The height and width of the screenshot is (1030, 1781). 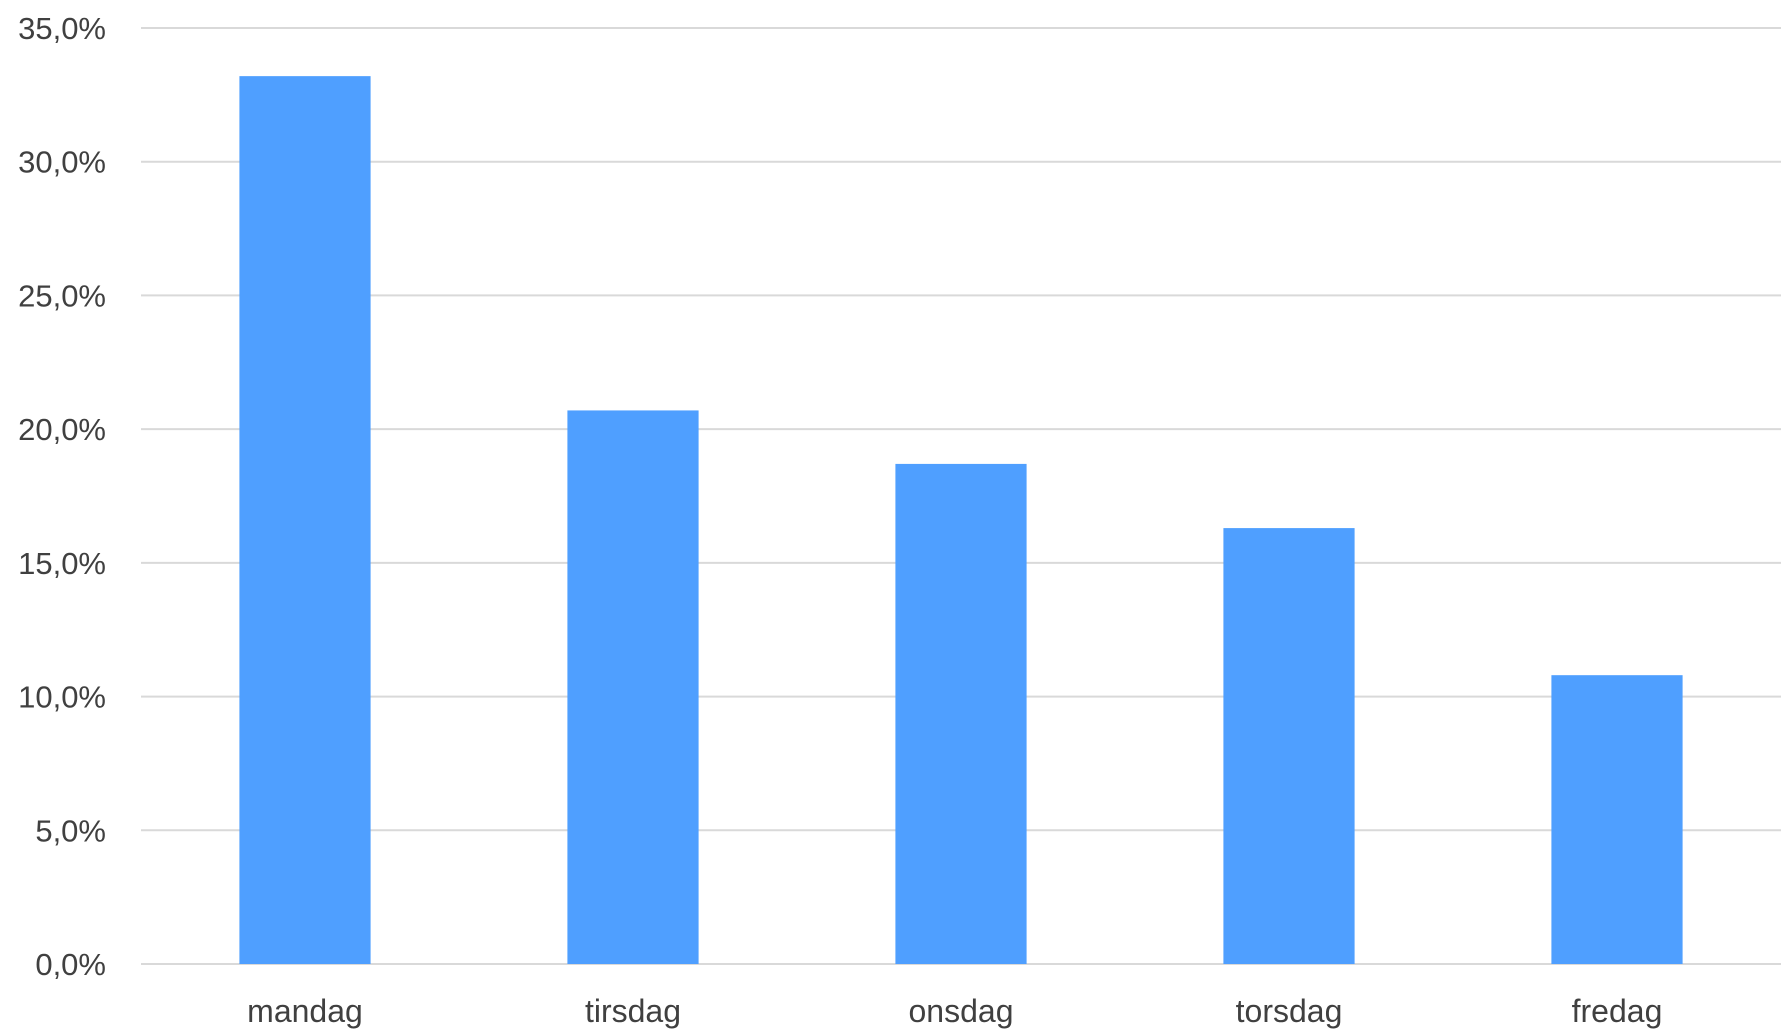 What do you see at coordinates (1617, 819) in the screenshot?
I see `bar-fredag` at bounding box center [1617, 819].